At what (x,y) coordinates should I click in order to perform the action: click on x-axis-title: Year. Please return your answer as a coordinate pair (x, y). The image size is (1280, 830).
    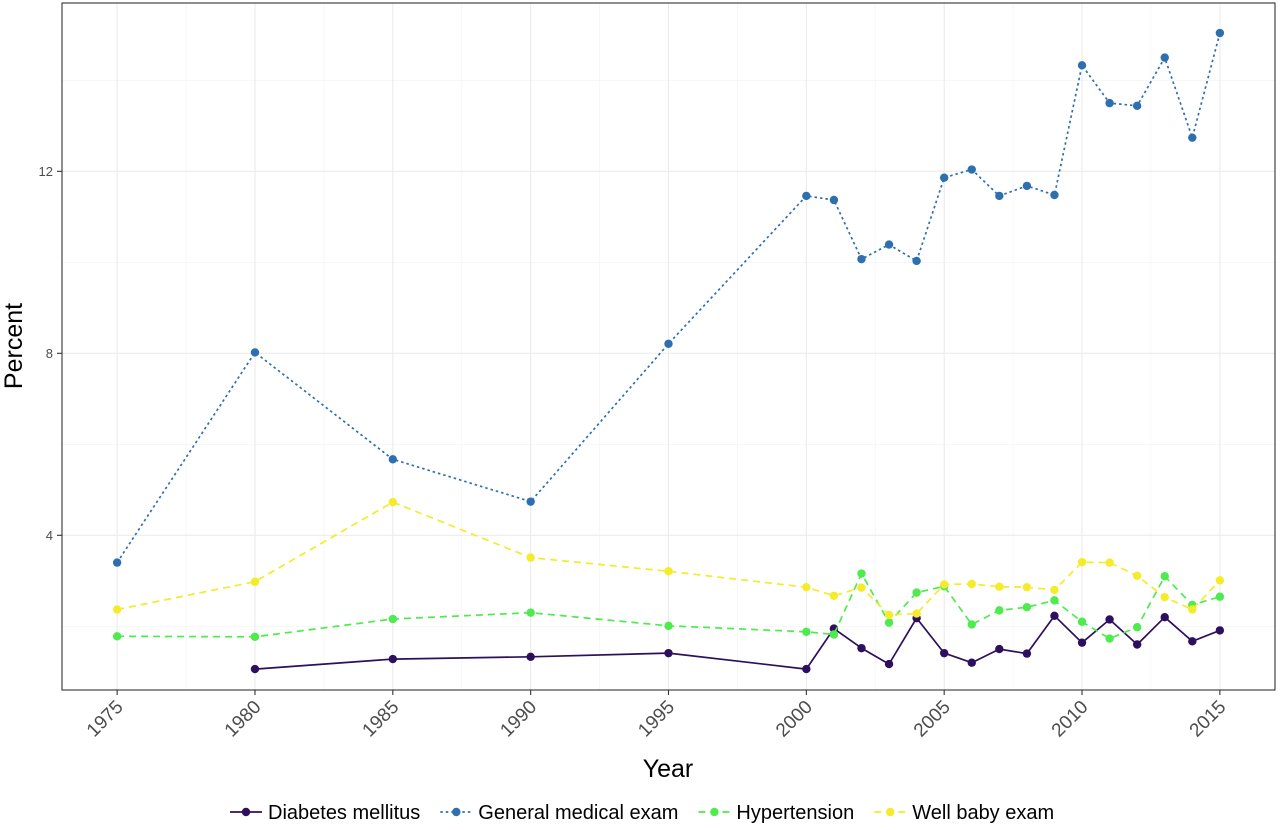
    Looking at the image, I should click on (668, 769).